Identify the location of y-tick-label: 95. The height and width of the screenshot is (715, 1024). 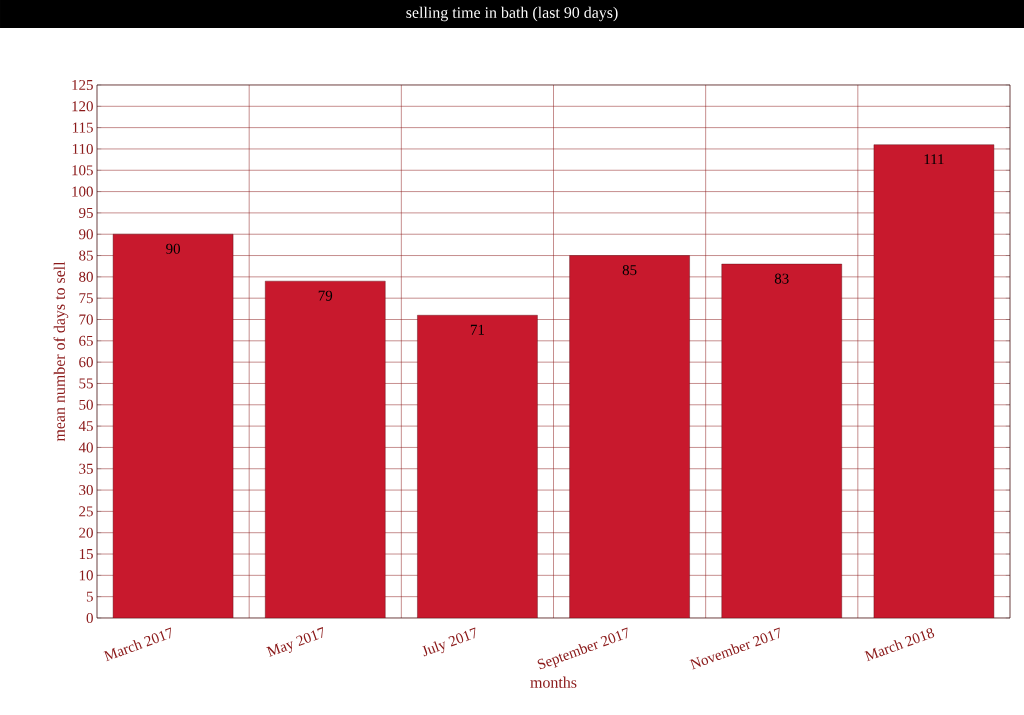
(86, 212).